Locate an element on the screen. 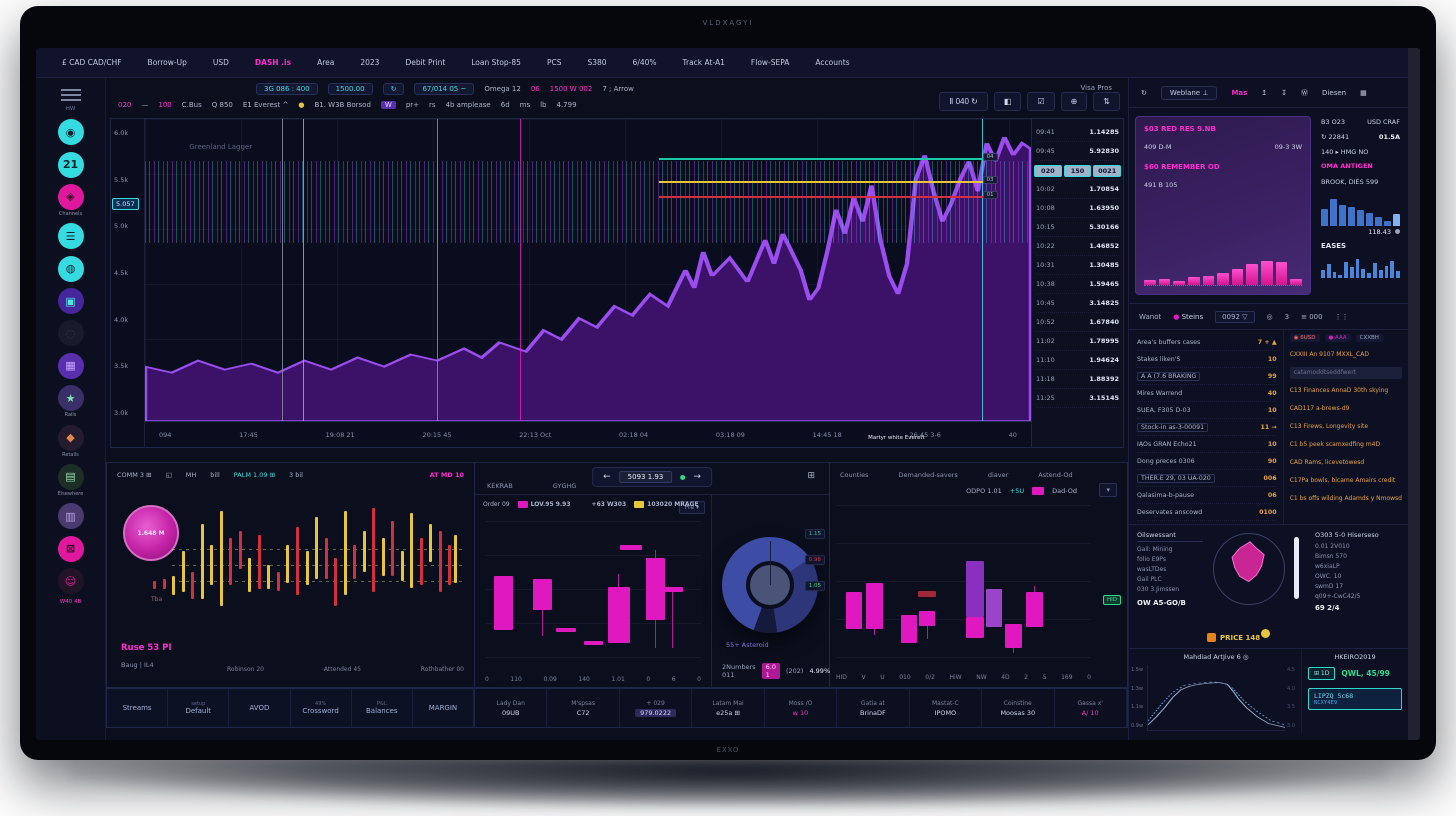 Image resolution: width=1456 pixels, height=816 pixels. watchlist-row: Mires Warrend 40 is located at coordinates (1207, 393).